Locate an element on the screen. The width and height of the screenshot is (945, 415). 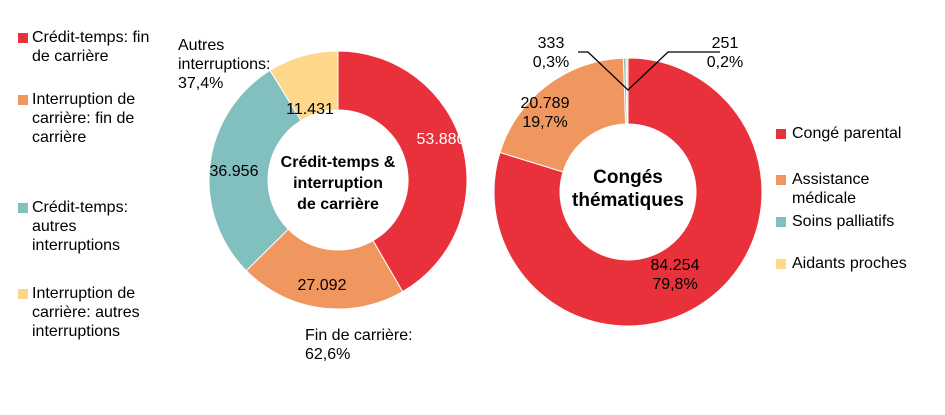
center-title: Congés thématiques is located at coordinates (628, 189).